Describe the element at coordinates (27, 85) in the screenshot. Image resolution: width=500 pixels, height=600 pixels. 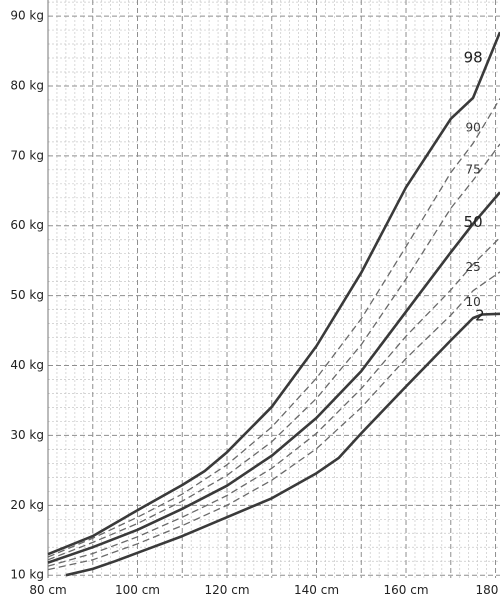
I see `y-tick-label: 80 kg` at that location.